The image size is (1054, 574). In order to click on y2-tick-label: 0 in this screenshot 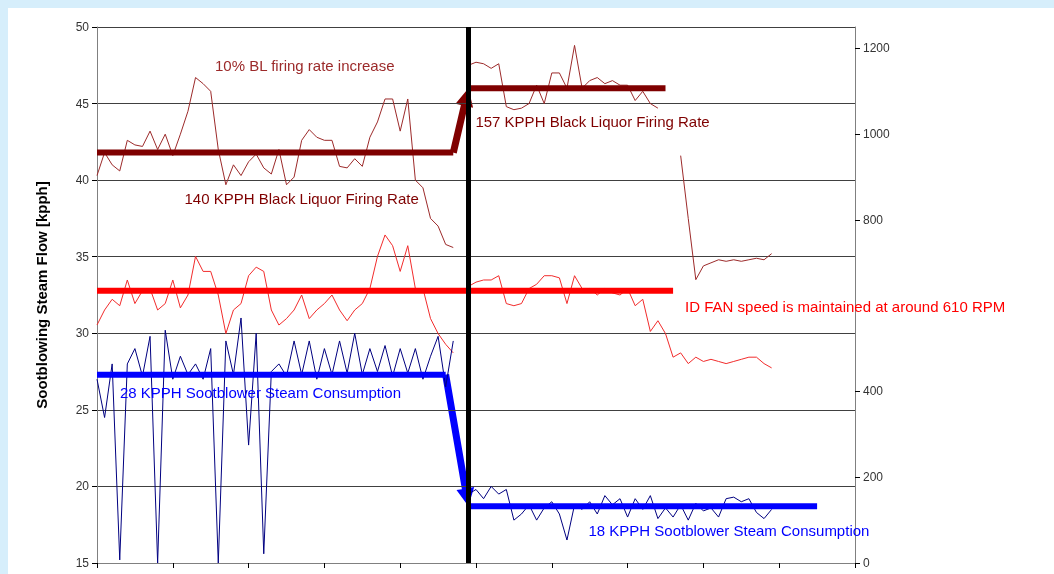, I will do `click(866, 563)`.